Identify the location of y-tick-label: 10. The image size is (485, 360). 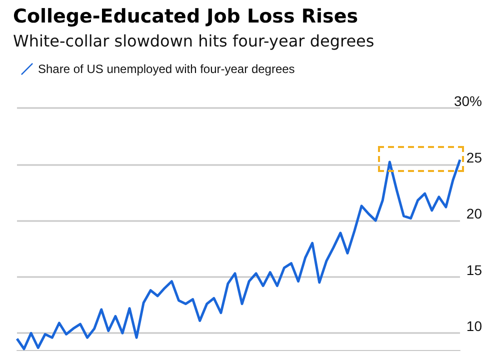
(474, 326).